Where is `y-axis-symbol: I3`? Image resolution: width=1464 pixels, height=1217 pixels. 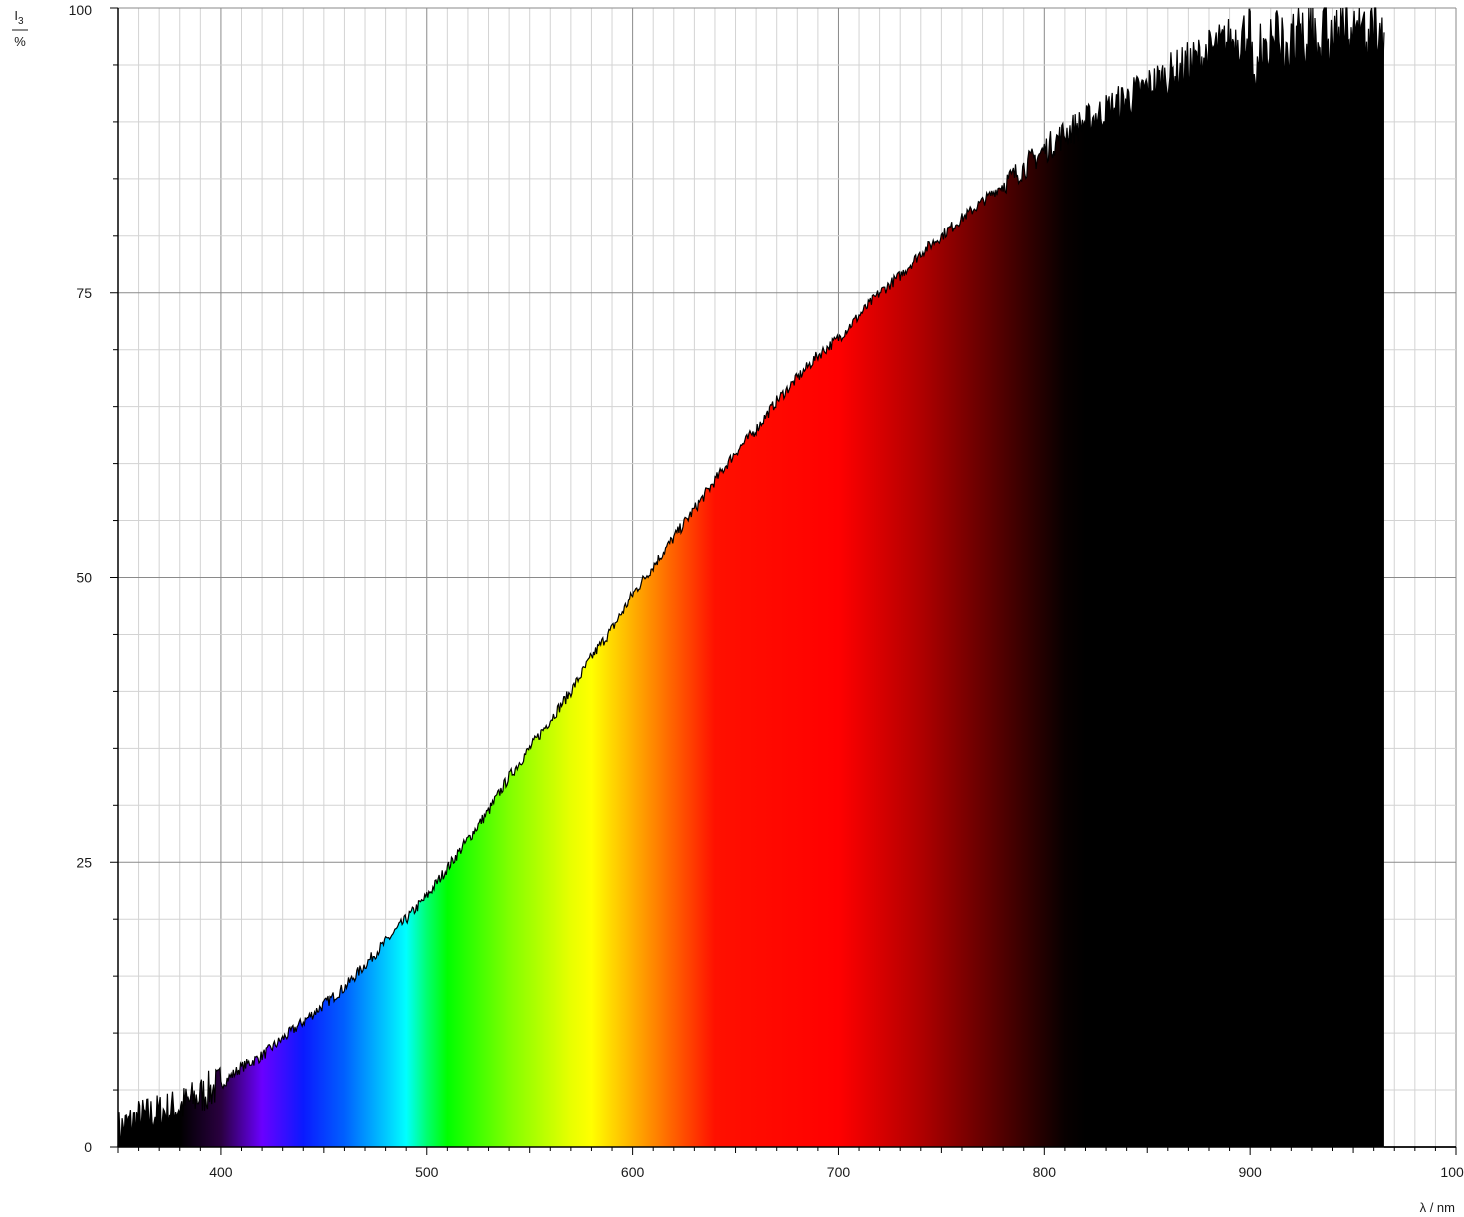
y-axis-symbol: I3 is located at coordinates (19, 17).